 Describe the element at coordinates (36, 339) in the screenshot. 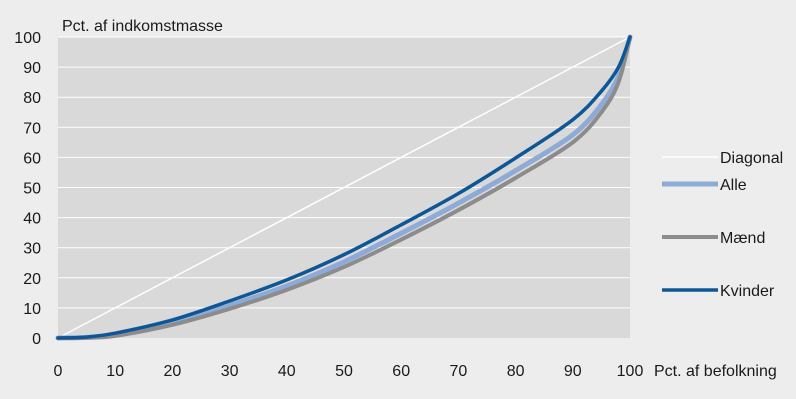

I see `y-tick-label: 0` at that location.